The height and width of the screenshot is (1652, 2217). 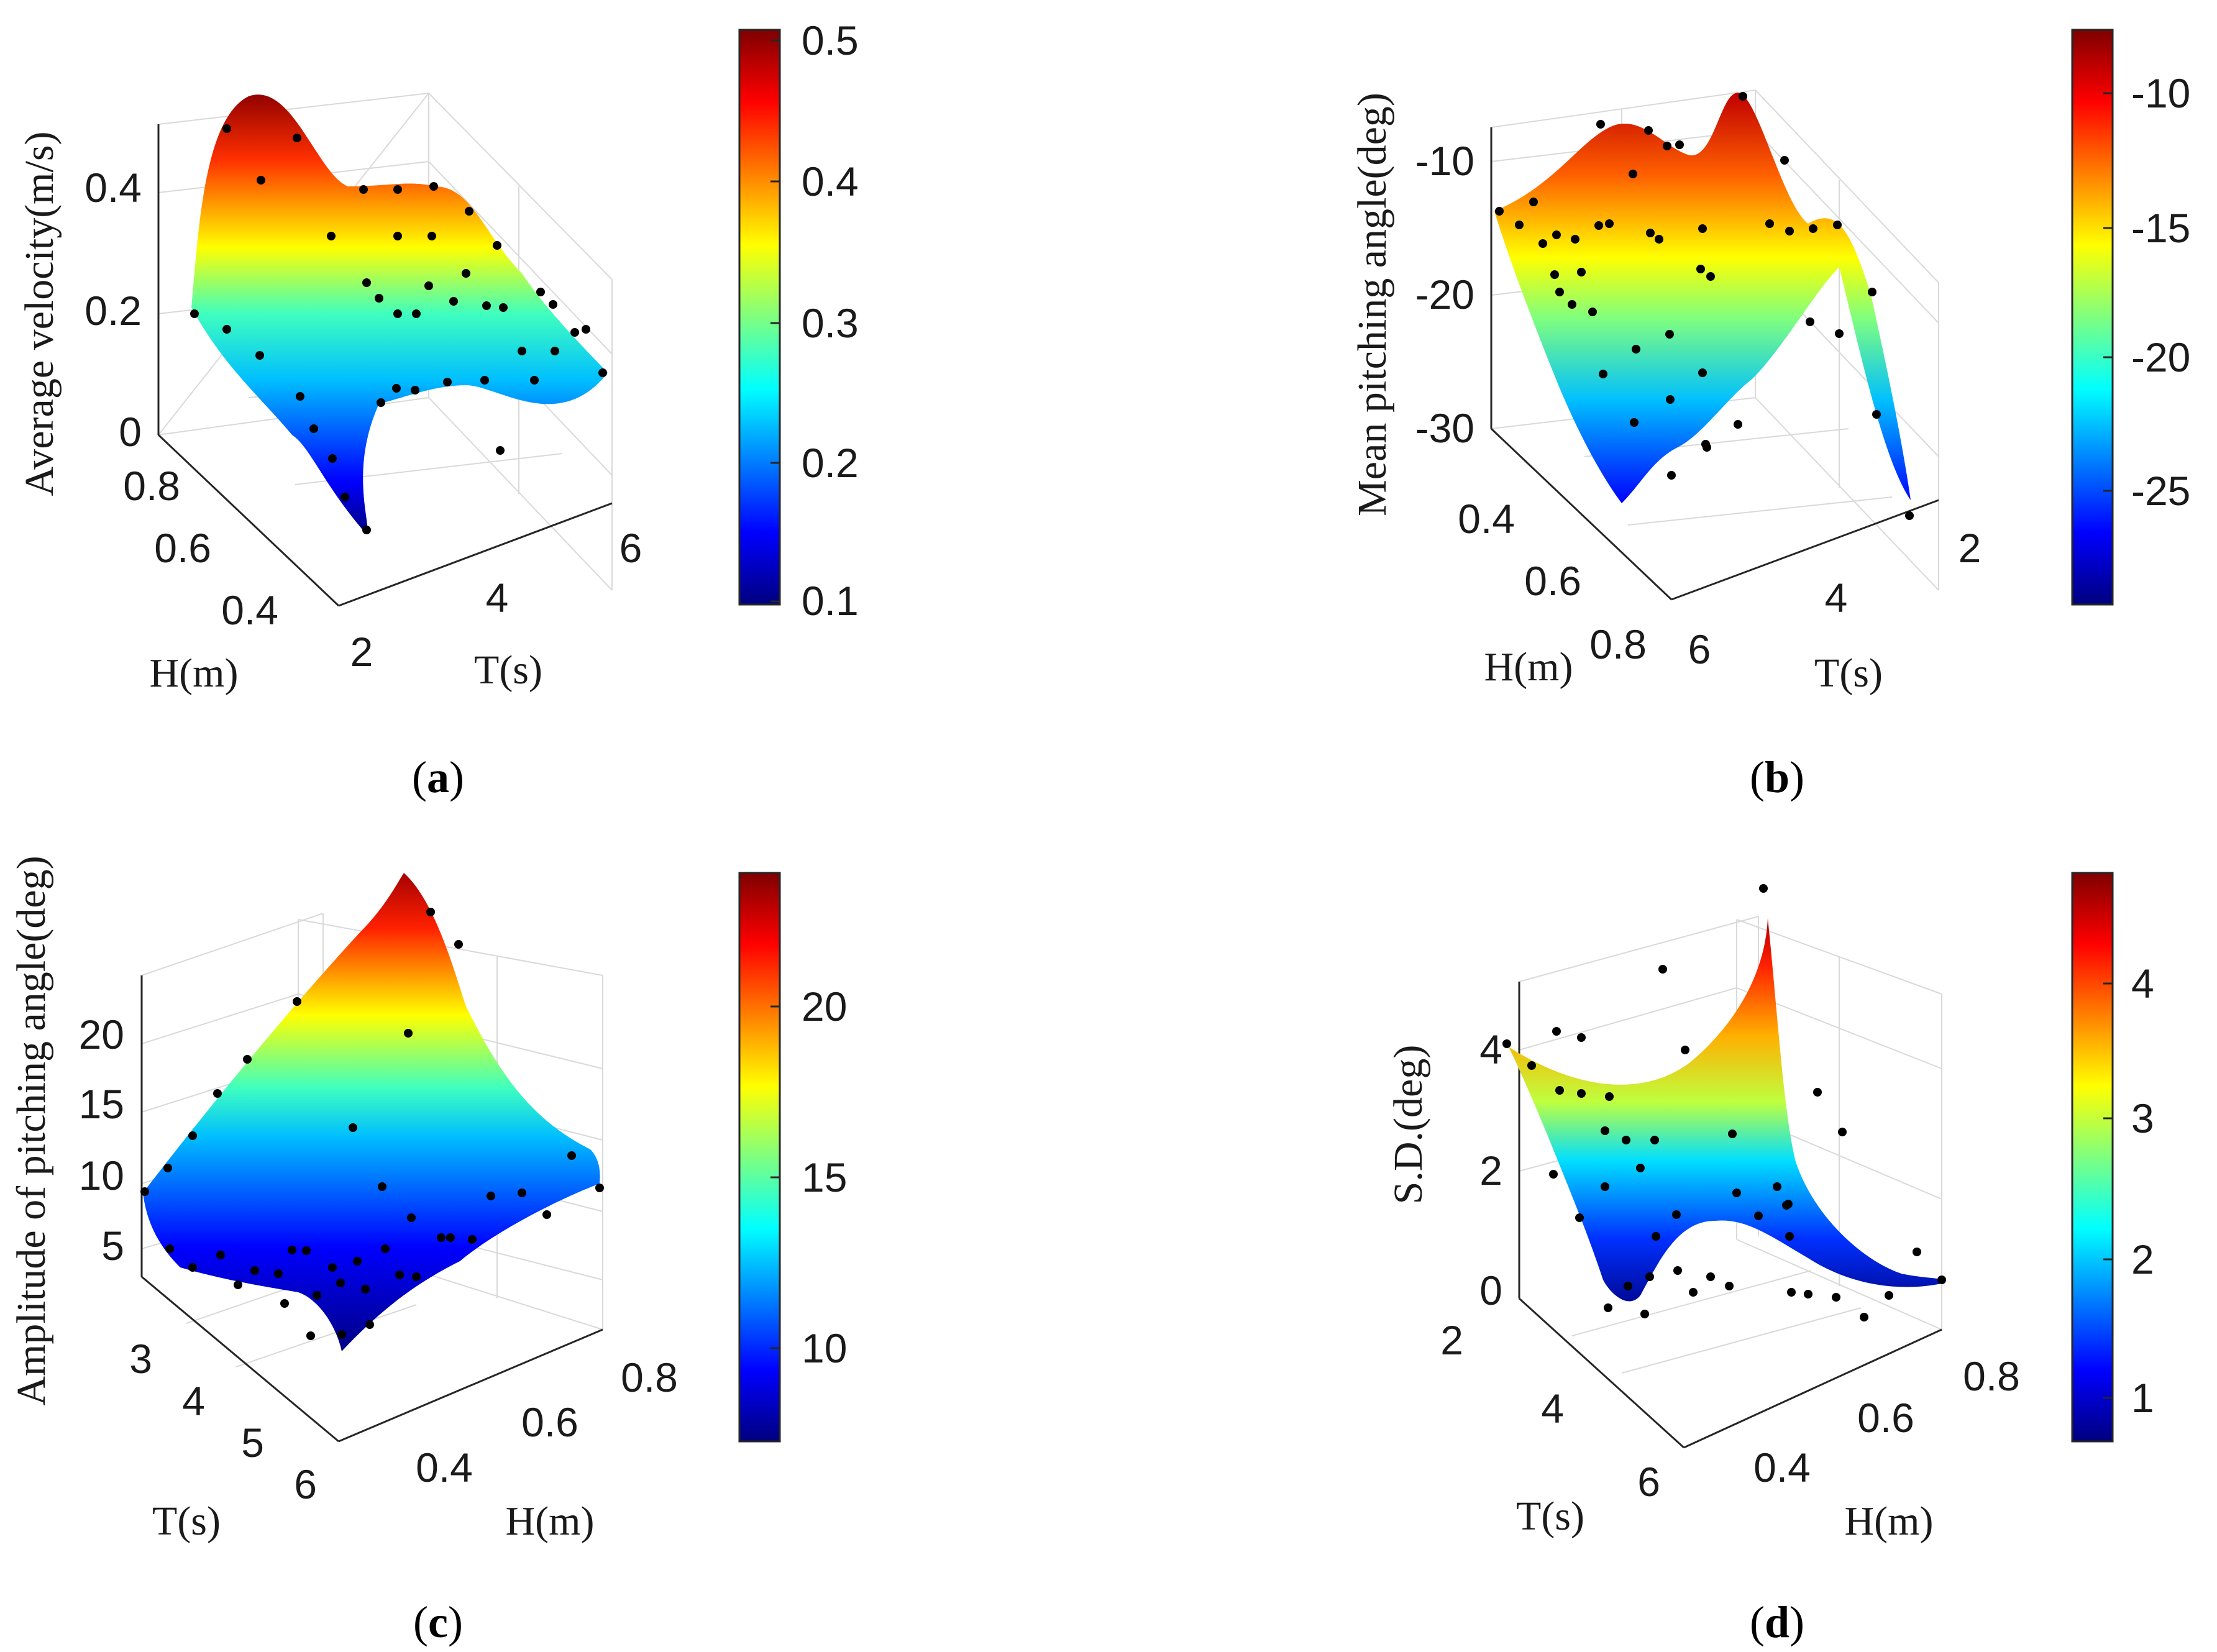 What do you see at coordinates (1490, 1290) in the screenshot?
I see `panel-d-z-tick: 0` at bounding box center [1490, 1290].